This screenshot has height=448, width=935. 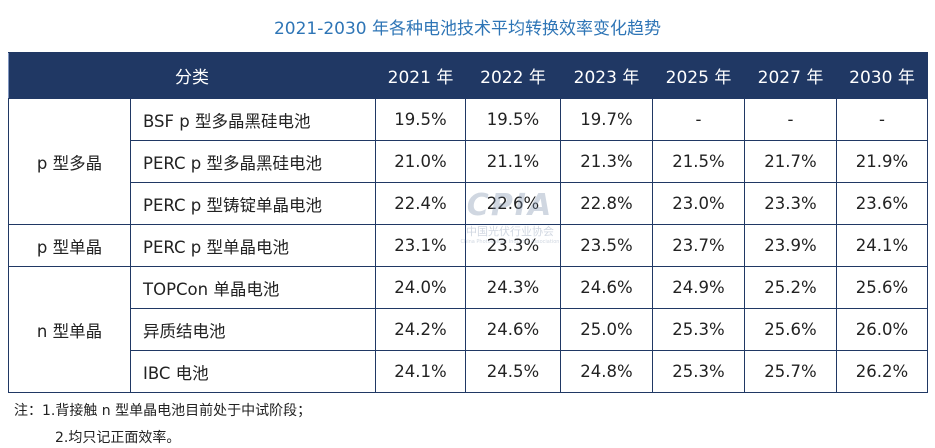 I want to click on value-cell: 21.7%, so click(x=790, y=161).